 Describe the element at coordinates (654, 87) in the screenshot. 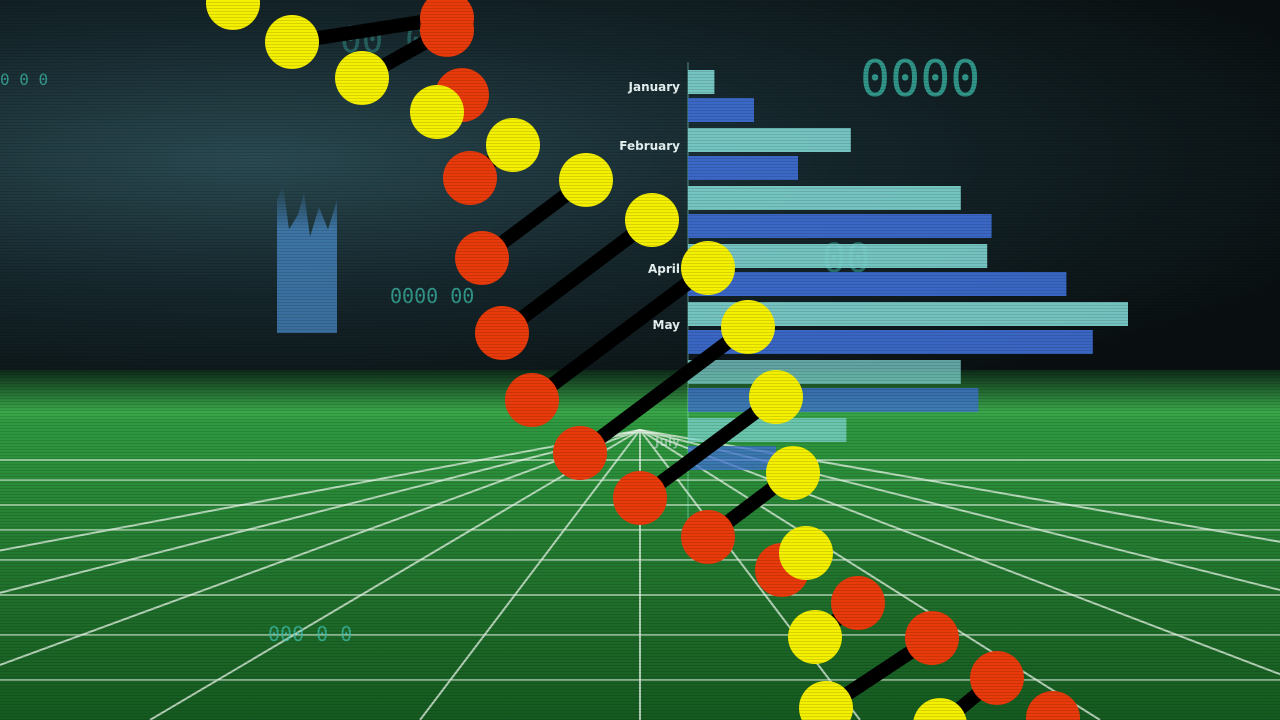

I see `month-label-january: January` at that location.